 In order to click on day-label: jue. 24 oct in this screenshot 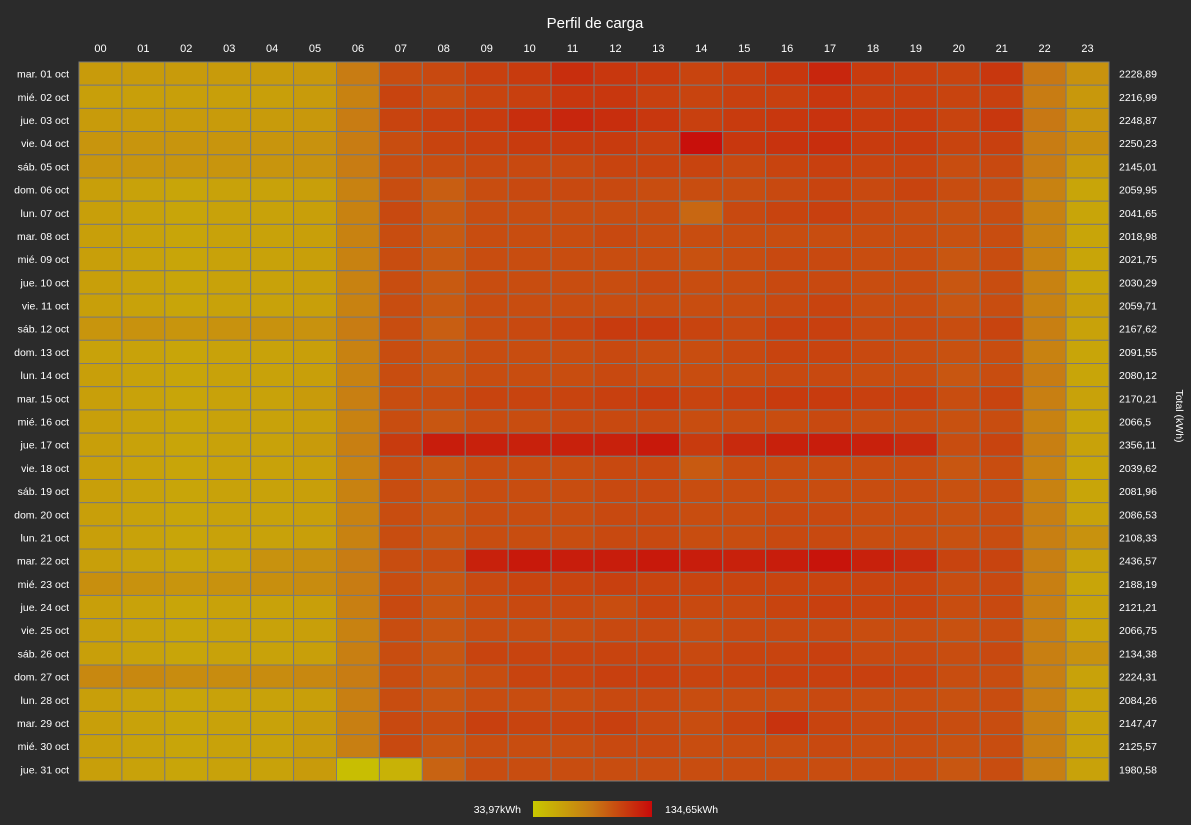, I will do `click(45, 608)`.